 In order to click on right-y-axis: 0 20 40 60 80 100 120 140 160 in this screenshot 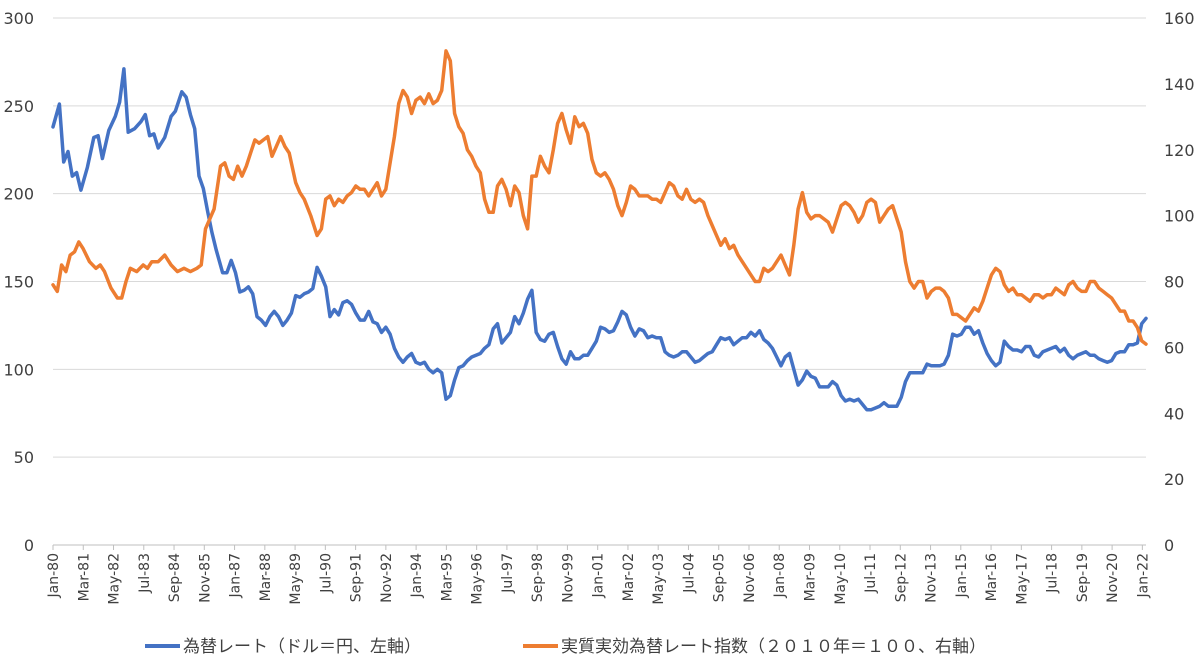, I will do `click(1179, 282)`.